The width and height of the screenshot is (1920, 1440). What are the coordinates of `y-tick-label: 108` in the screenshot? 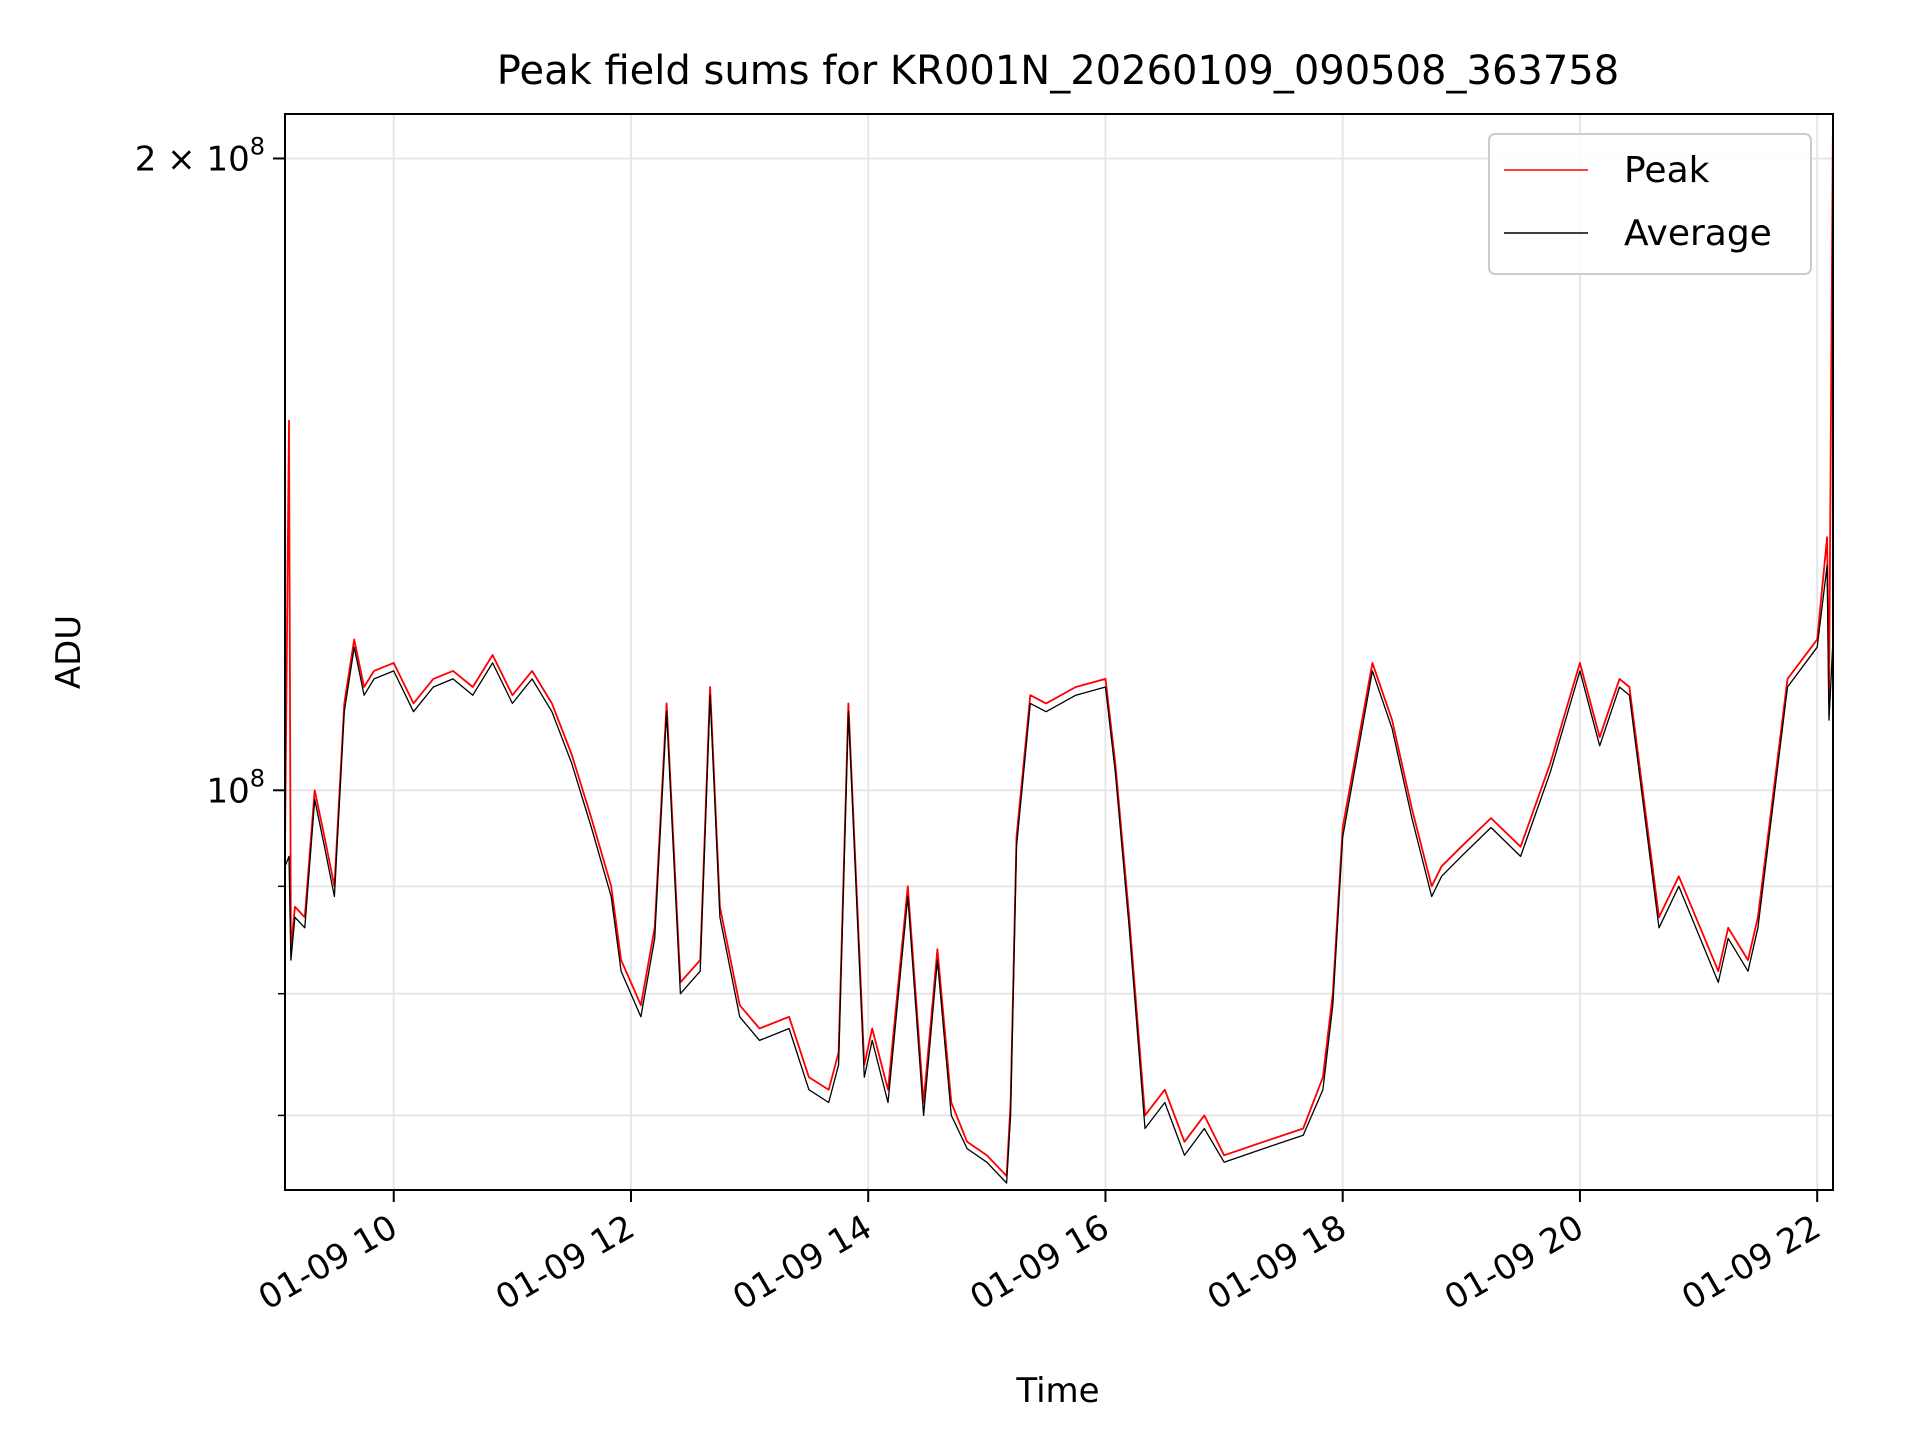 It's located at (235, 787).